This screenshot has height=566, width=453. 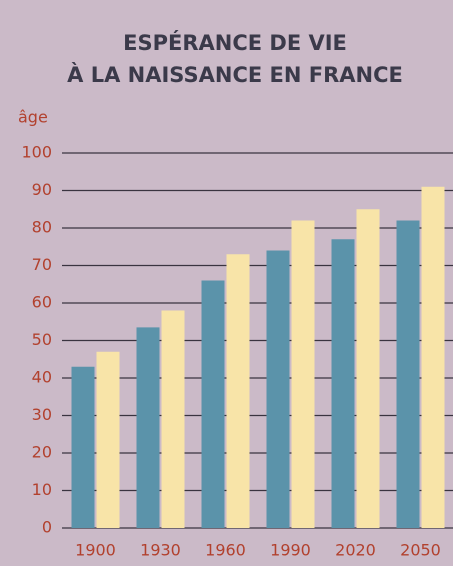 What do you see at coordinates (42, 489) in the screenshot?
I see `y-tick-label: 10` at bounding box center [42, 489].